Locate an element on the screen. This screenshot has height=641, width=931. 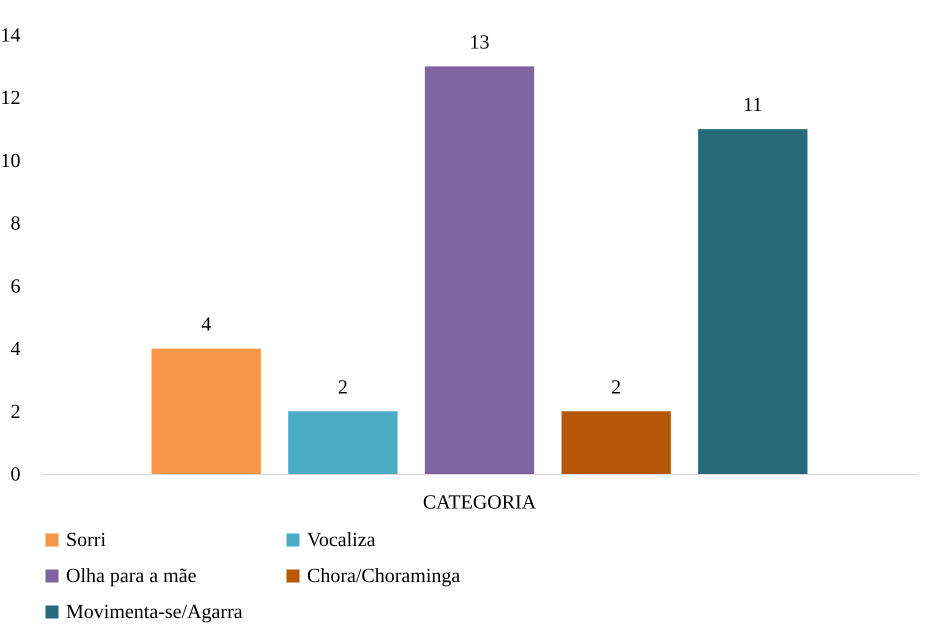
data-label: 4 is located at coordinates (206, 325).